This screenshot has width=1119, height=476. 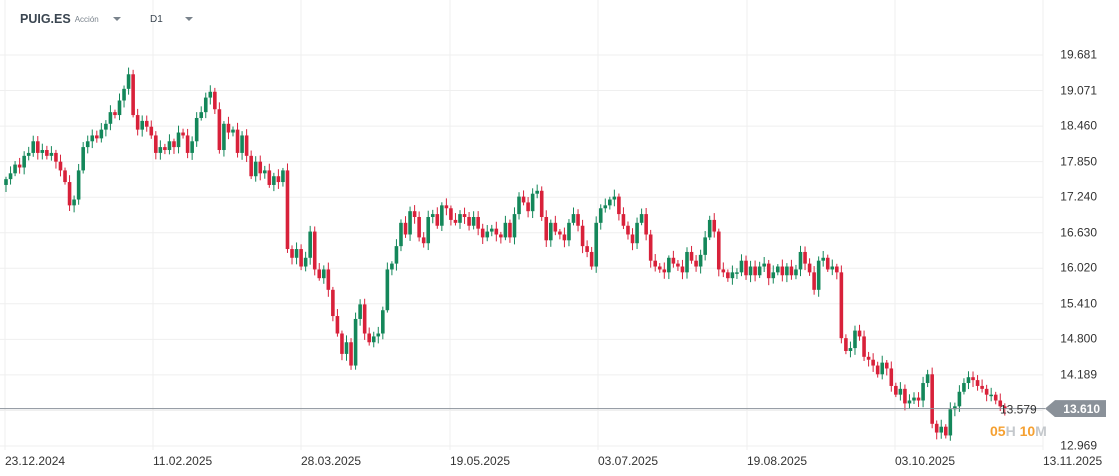 What do you see at coordinates (171, 19) in the screenshot?
I see `timeframe-selector: D1` at bounding box center [171, 19].